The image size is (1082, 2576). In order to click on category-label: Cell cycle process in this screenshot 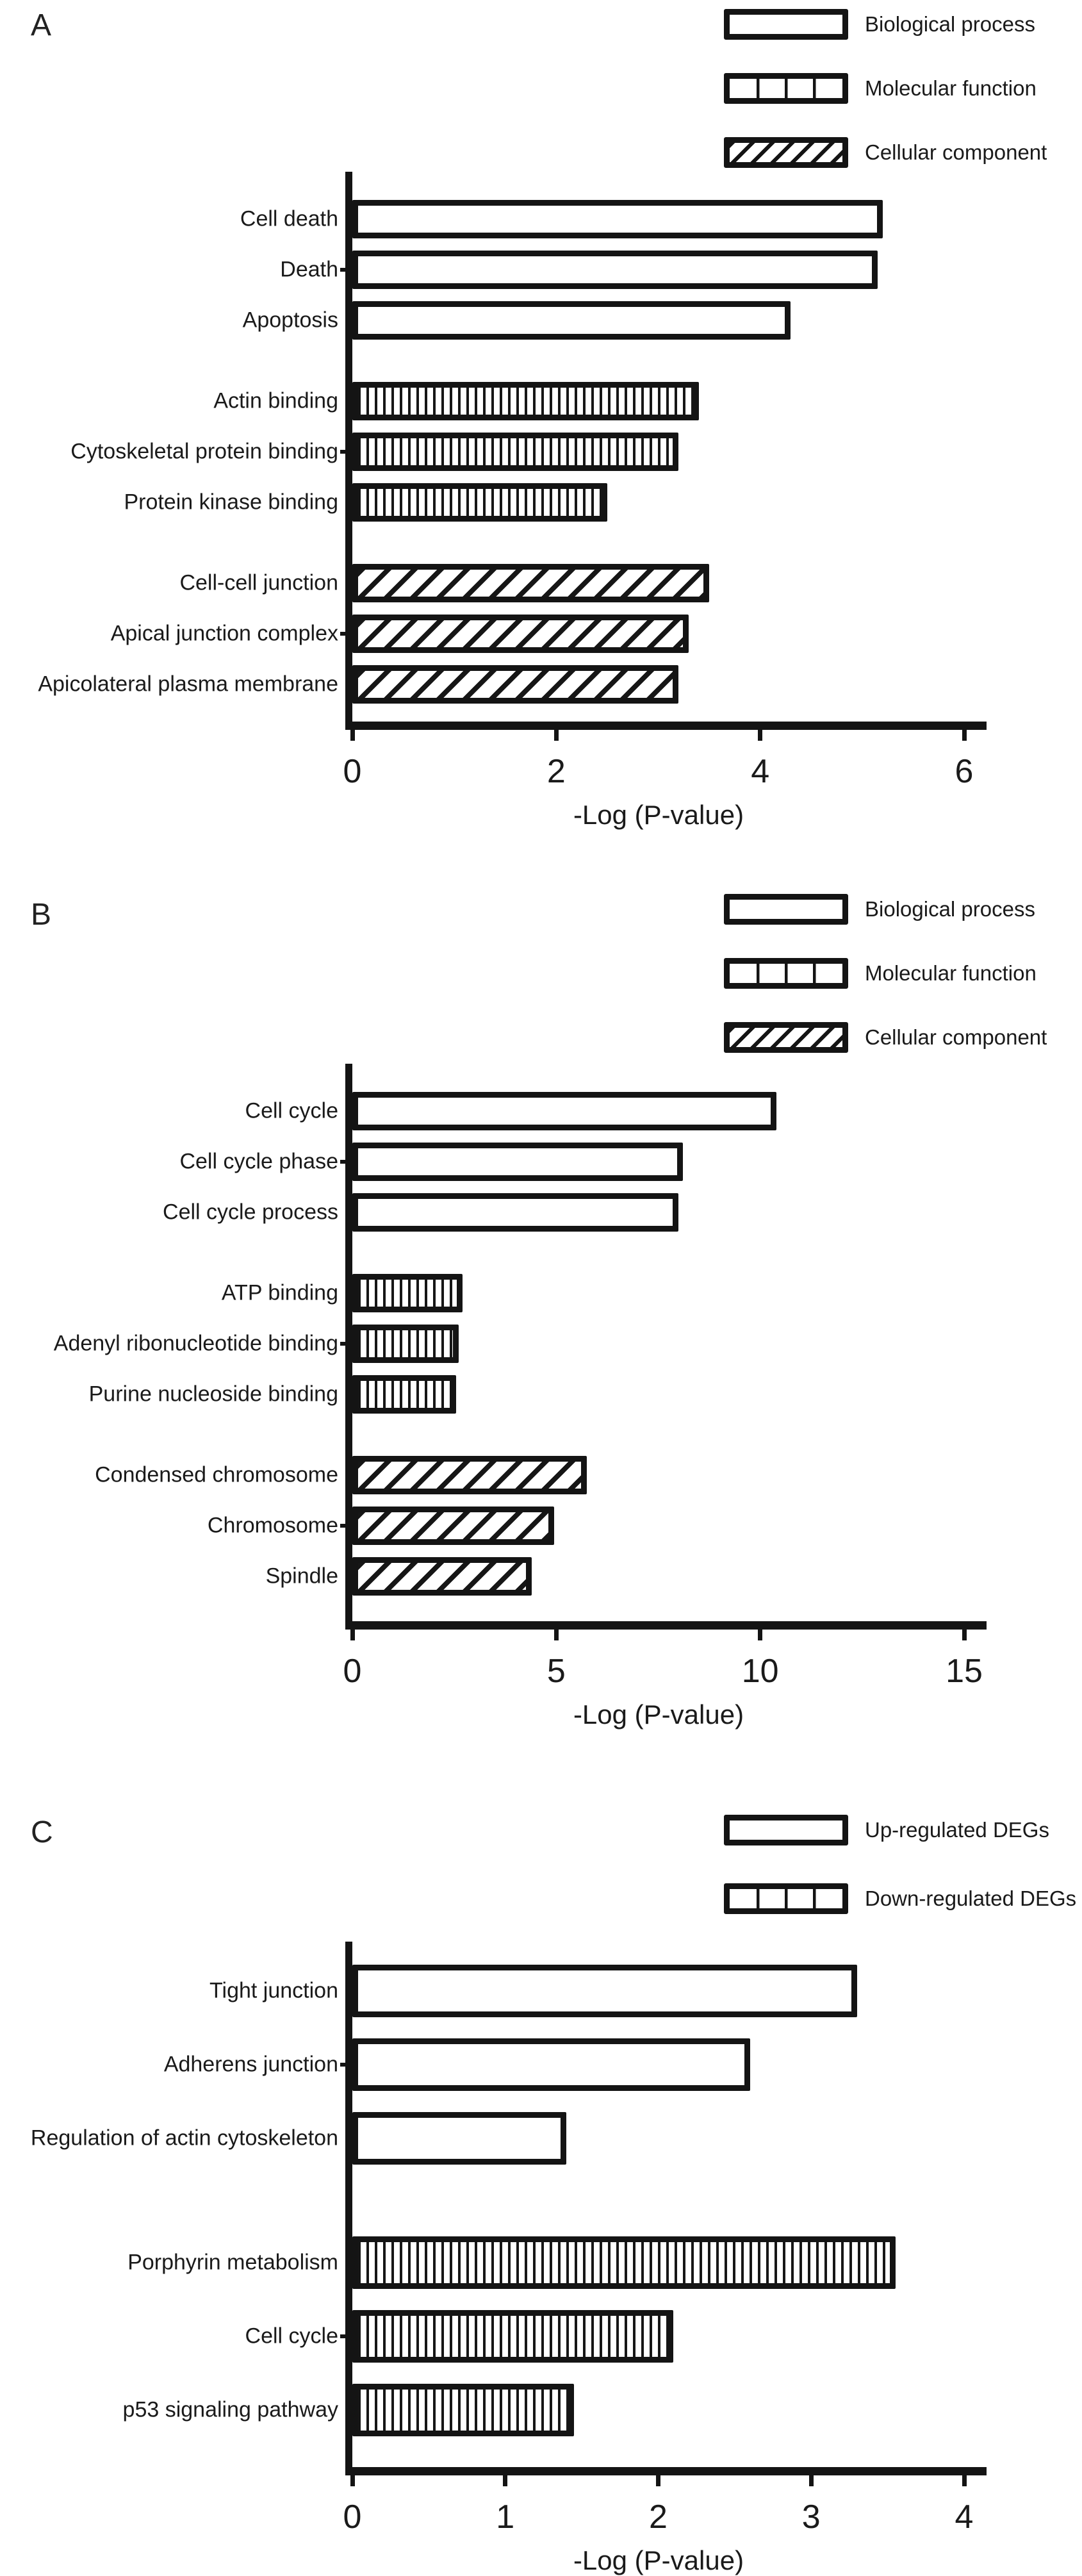, I will do `click(250, 1212)`.